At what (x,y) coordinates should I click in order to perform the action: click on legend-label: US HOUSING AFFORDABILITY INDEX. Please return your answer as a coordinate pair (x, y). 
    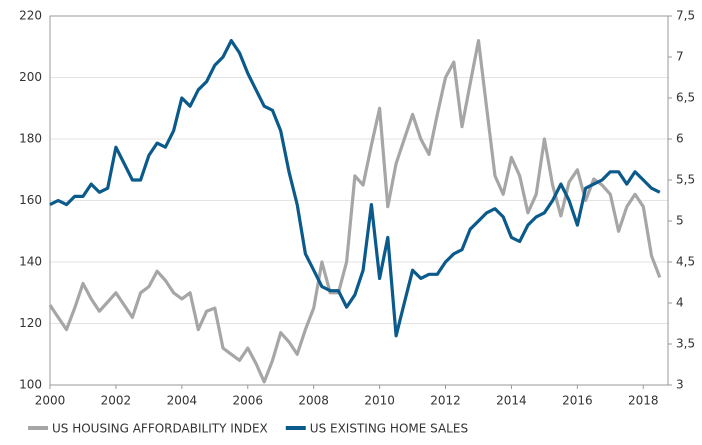
    Looking at the image, I should click on (160, 429).